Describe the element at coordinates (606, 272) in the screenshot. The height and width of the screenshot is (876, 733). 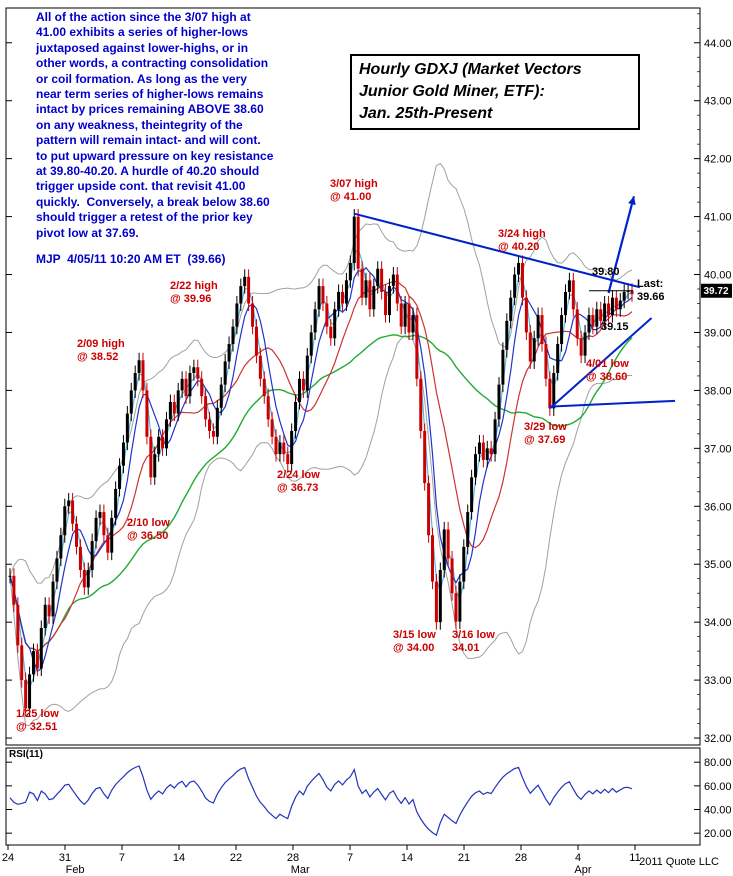
I see `resistance-level-label: 39.80` at that location.